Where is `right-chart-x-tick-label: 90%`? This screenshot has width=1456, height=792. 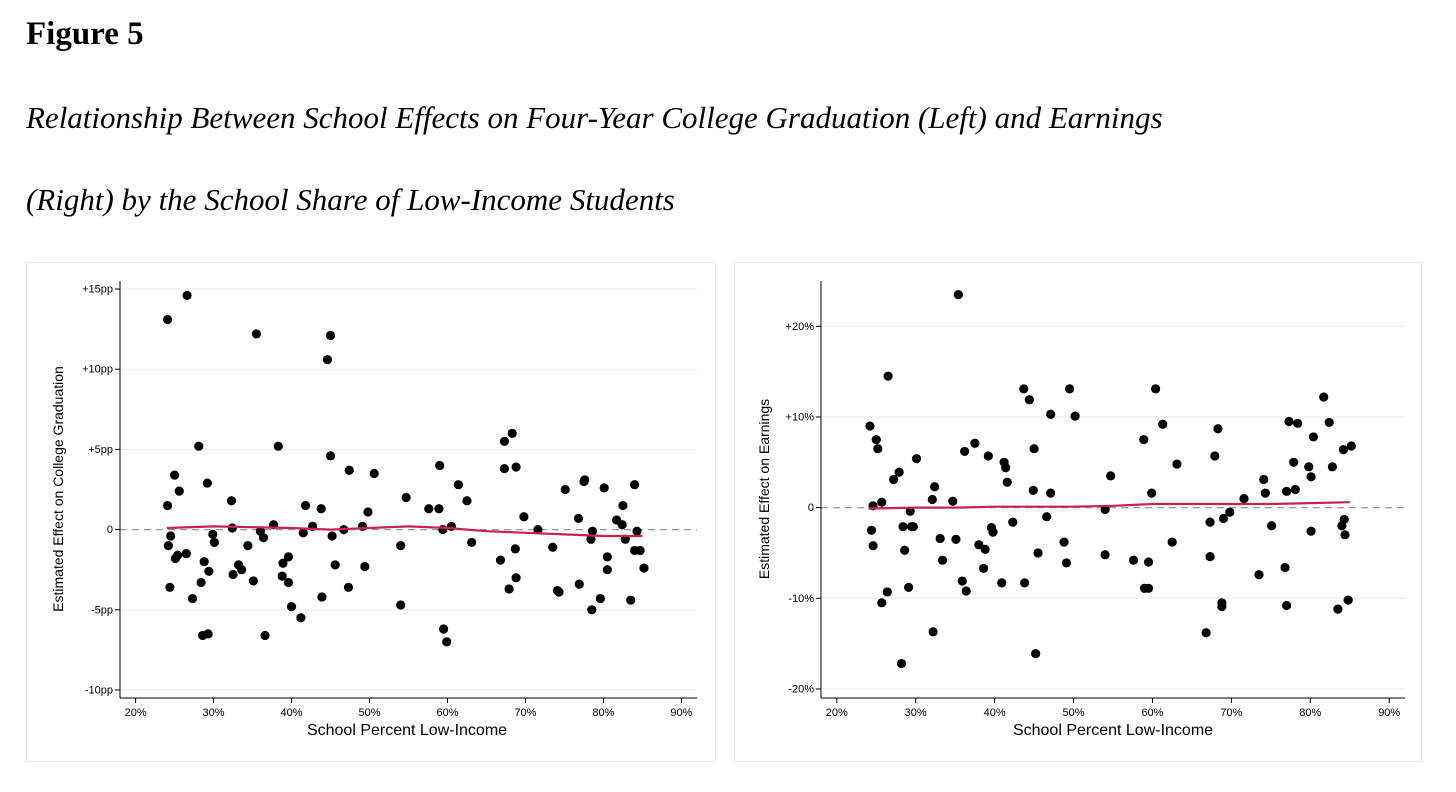
right-chart-x-tick-label: 90% is located at coordinates (1389, 713).